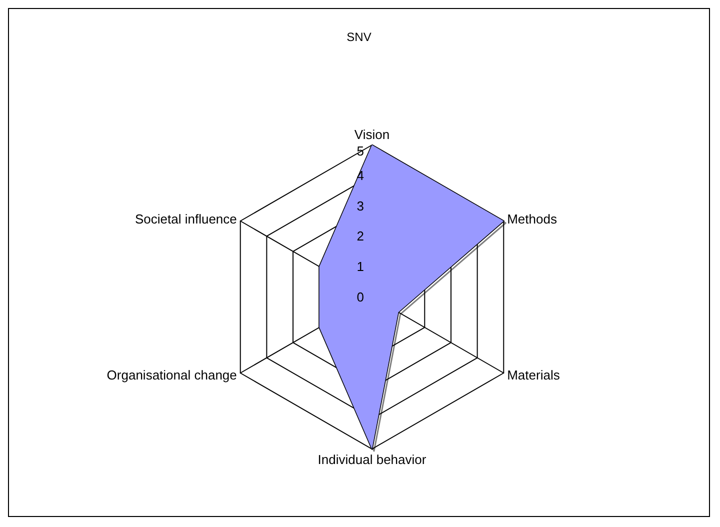 The height and width of the screenshot is (527, 720). What do you see at coordinates (185, 219) in the screenshot?
I see `spoke-label: Societal influence` at bounding box center [185, 219].